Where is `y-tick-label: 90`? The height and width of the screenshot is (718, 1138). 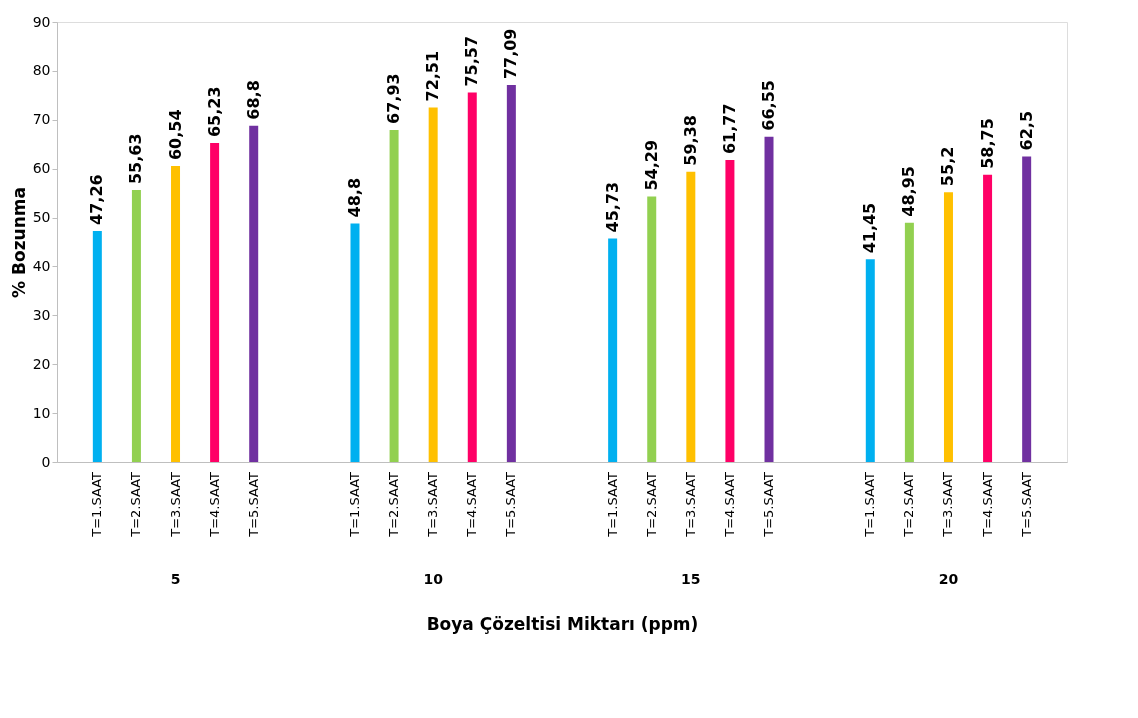
y-tick-label: 90 is located at coordinates (41, 21).